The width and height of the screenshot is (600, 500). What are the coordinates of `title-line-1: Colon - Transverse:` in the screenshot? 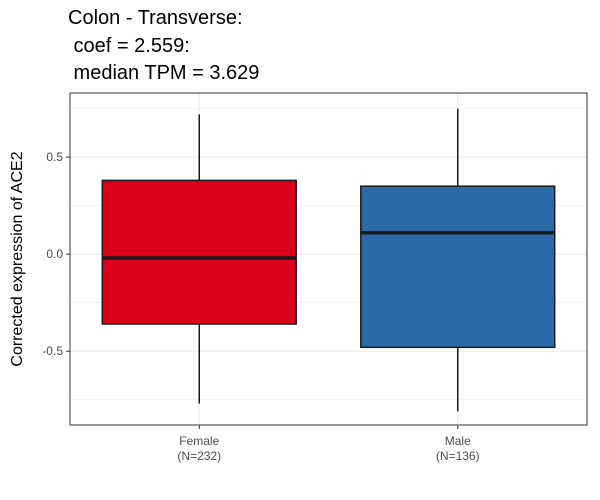 It's located at (155, 18).